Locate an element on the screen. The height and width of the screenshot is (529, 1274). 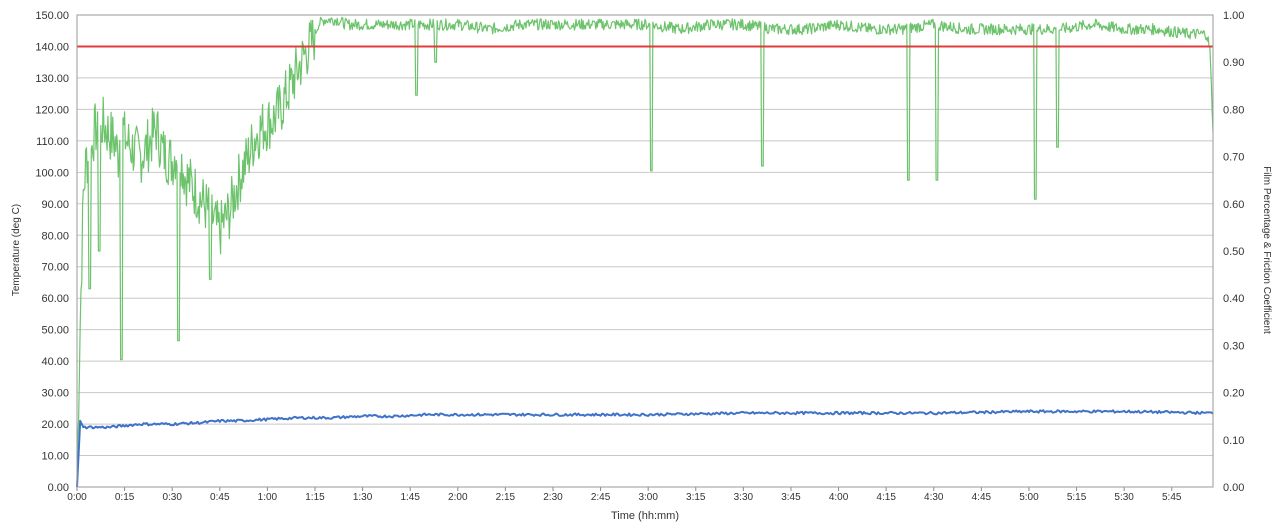
y-left-tick-label: 80.00 is located at coordinates (55, 236).